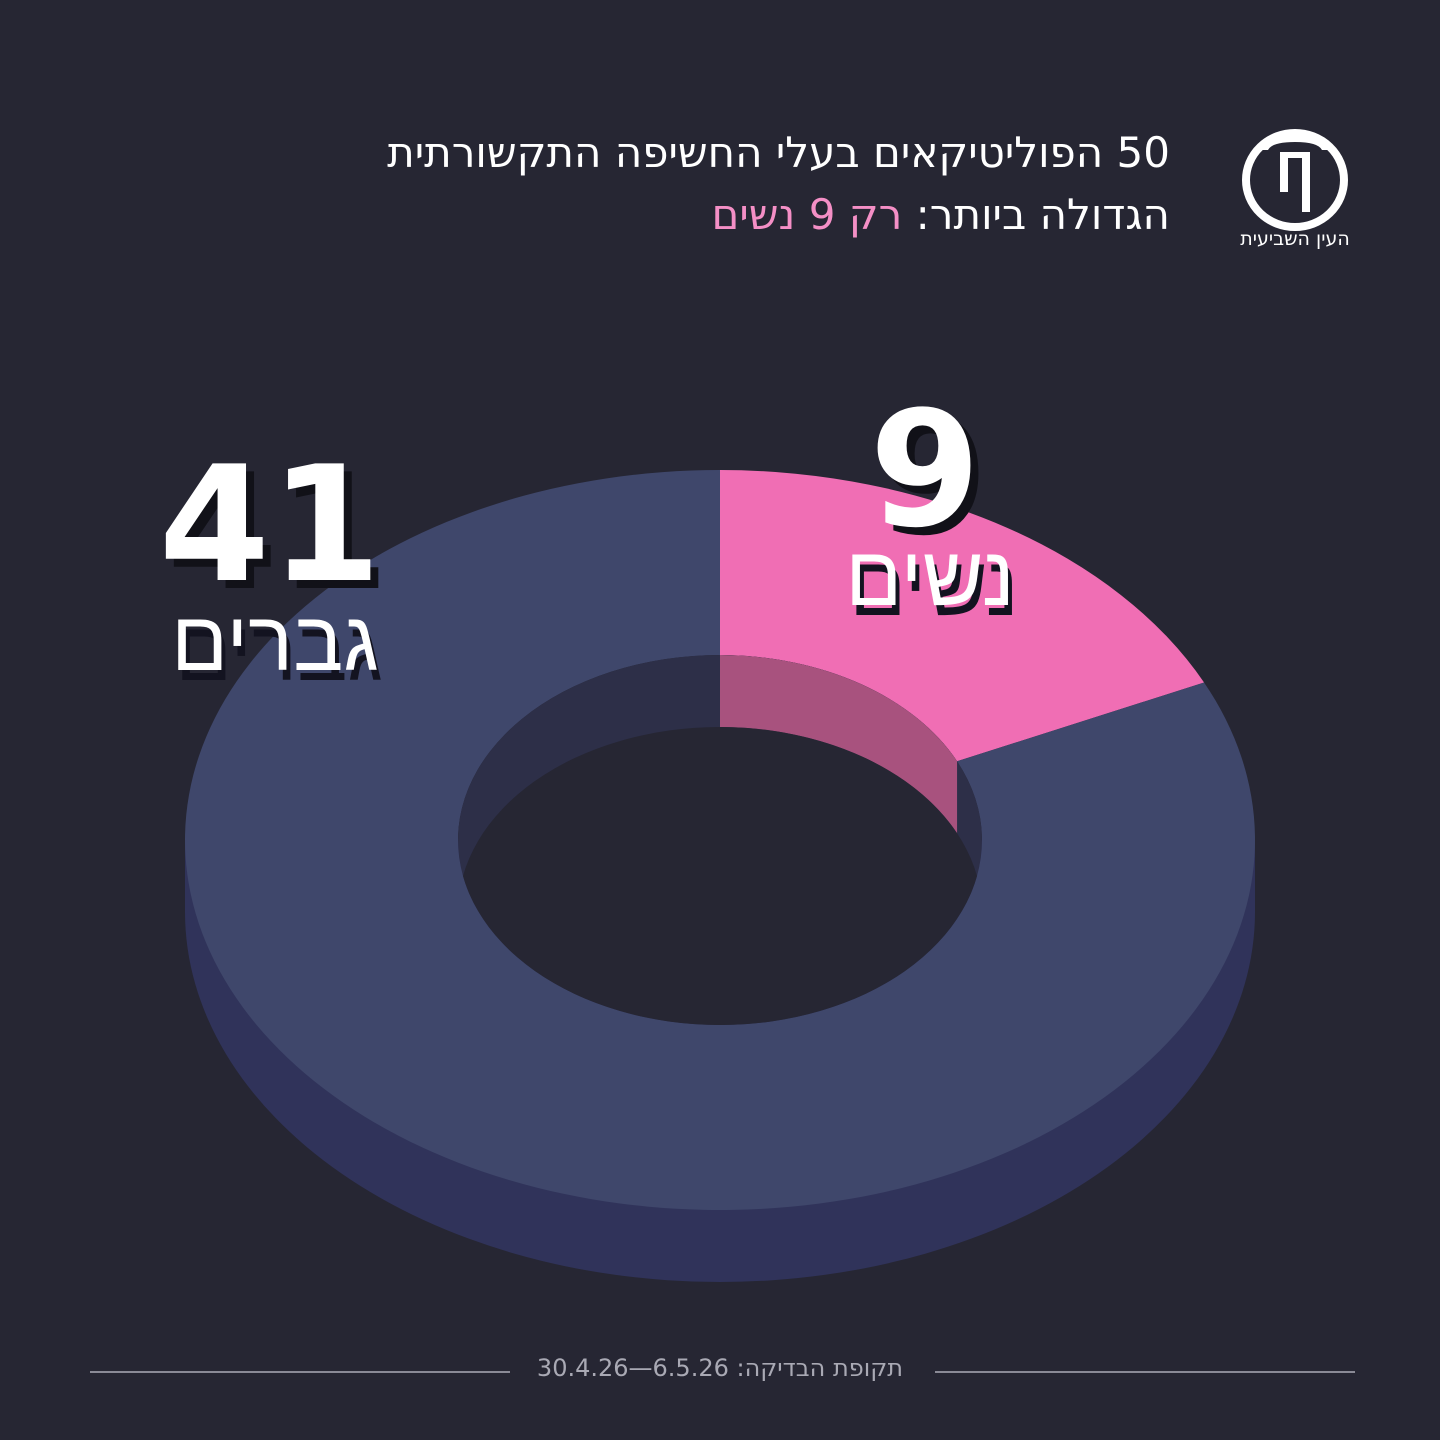  What do you see at coordinates (1295, 239) in the screenshot?
I see `logo-text: העין השביעית` at bounding box center [1295, 239].